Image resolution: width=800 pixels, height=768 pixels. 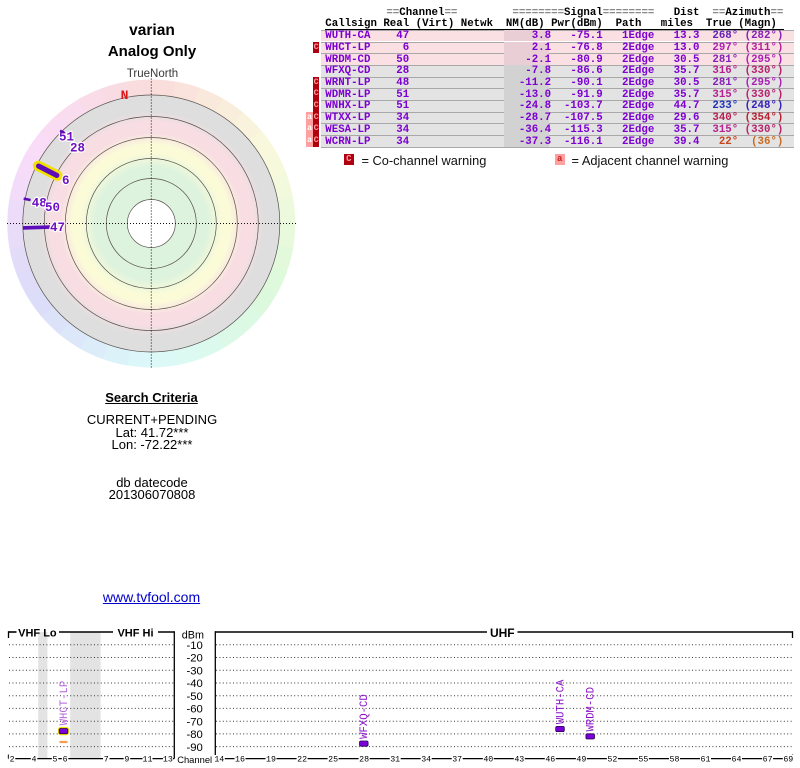 I want to click on svg-text: -70, so click(x=194, y=722).